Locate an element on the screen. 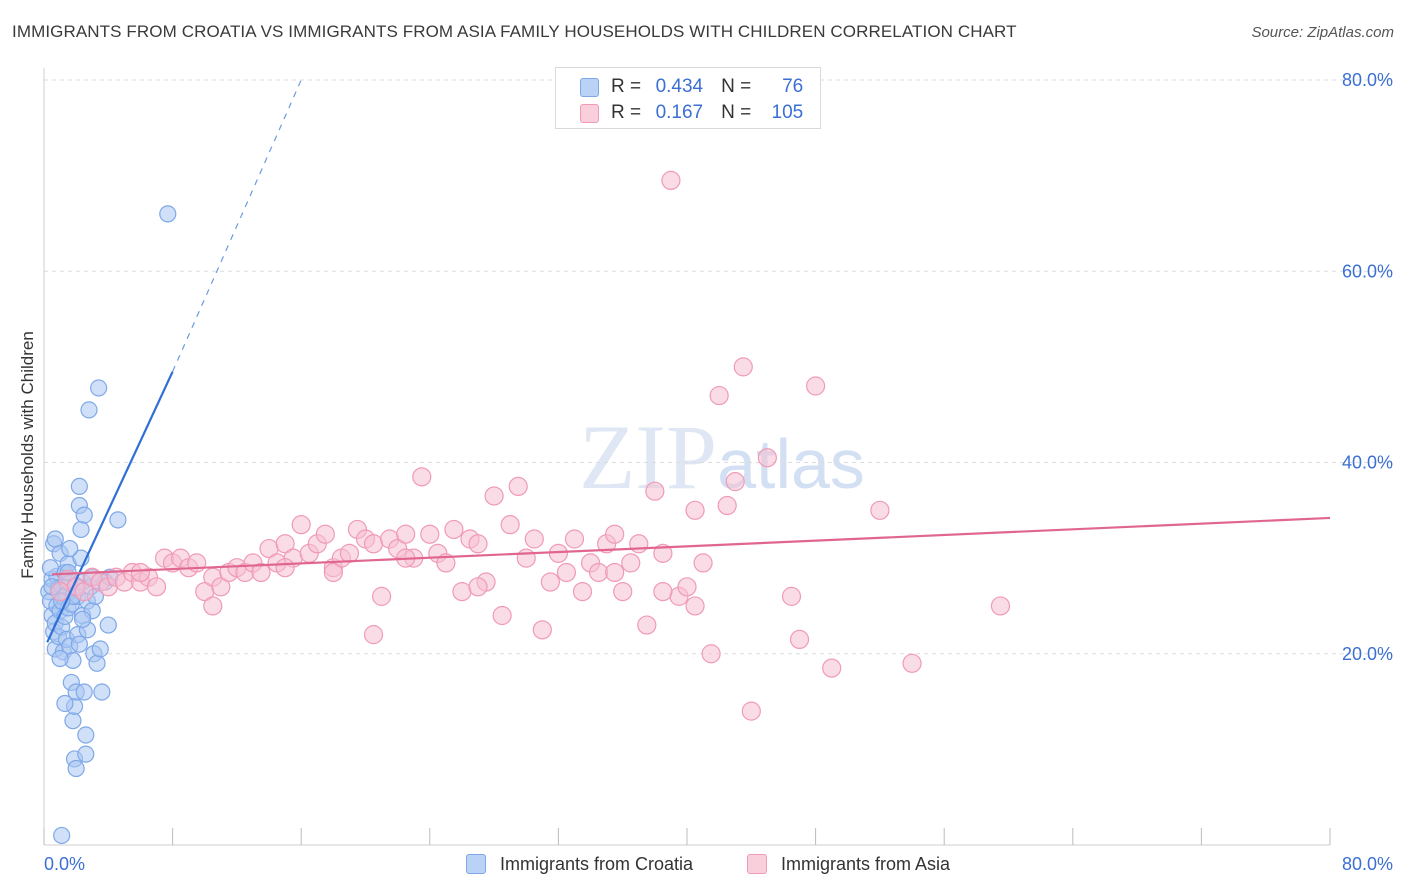 This screenshot has width=1406, height=892. legend-r-label: R = is located at coordinates (626, 86).